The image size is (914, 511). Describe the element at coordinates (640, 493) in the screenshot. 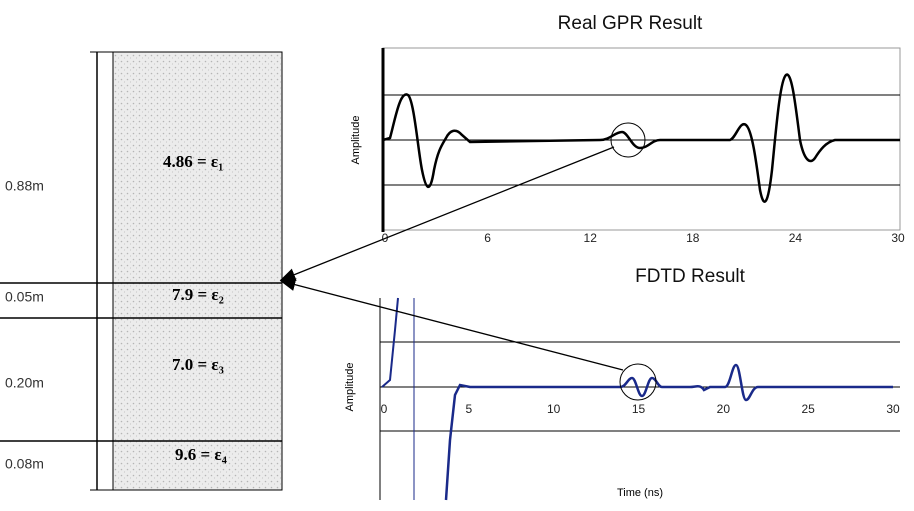

I see `x-axis-label: Time (ns)` at that location.